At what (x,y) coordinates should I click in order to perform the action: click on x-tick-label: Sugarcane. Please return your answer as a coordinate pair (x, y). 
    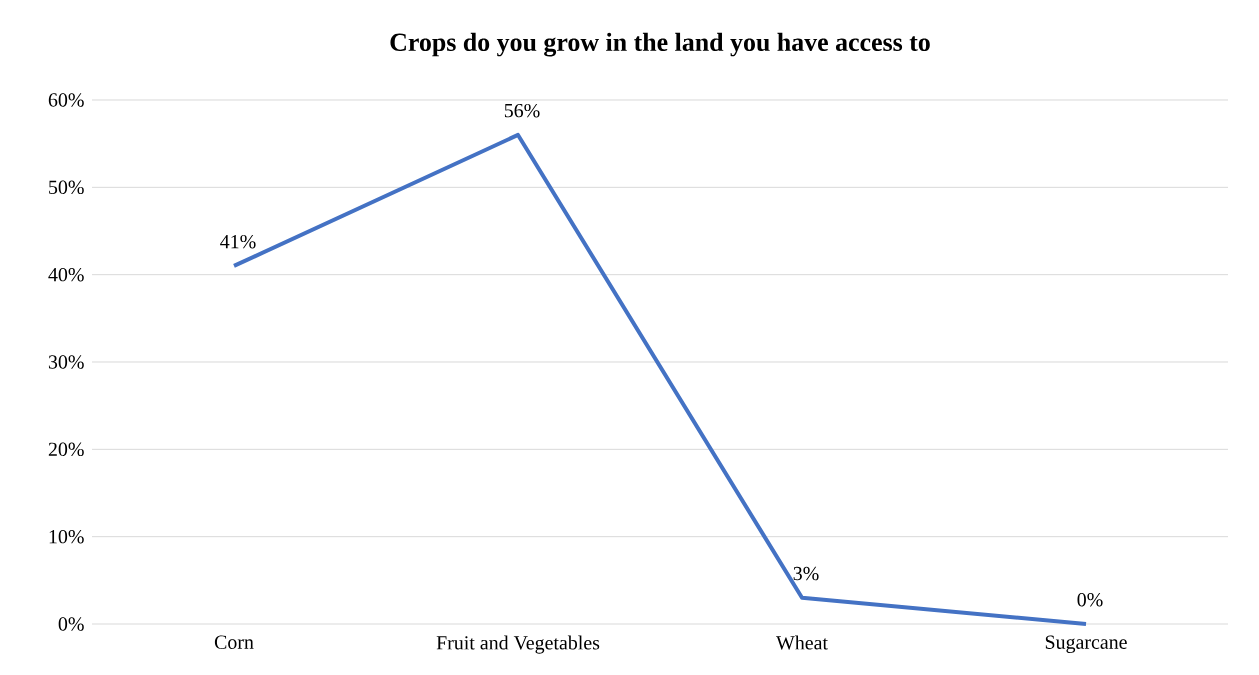
    Looking at the image, I should click on (1086, 644).